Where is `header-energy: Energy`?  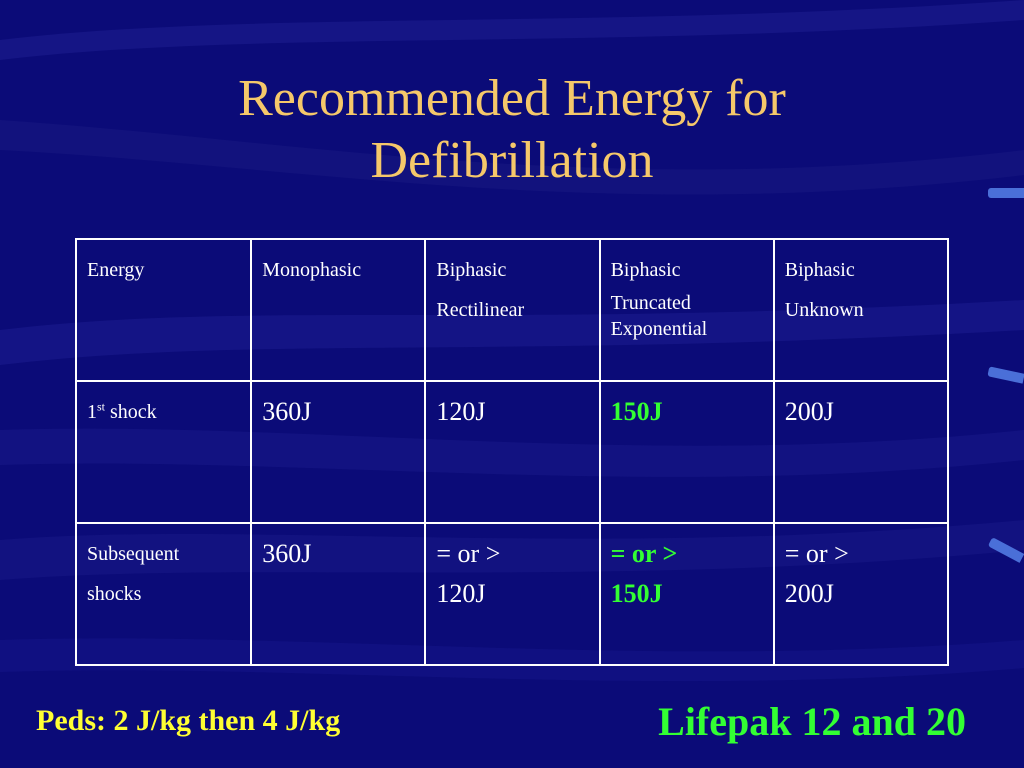 header-energy: Energy is located at coordinates (163, 310).